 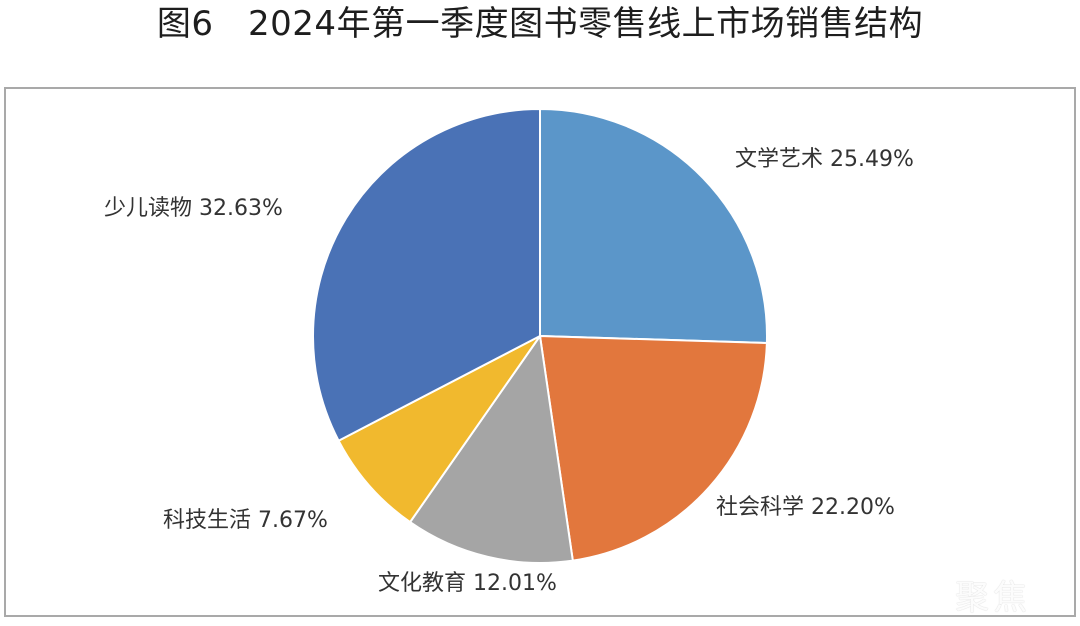 What do you see at coordinates (193, 208) in the screenshot?
I see `label-children-books: 少儿读物 32.63%` at bounding box center [193, 208].